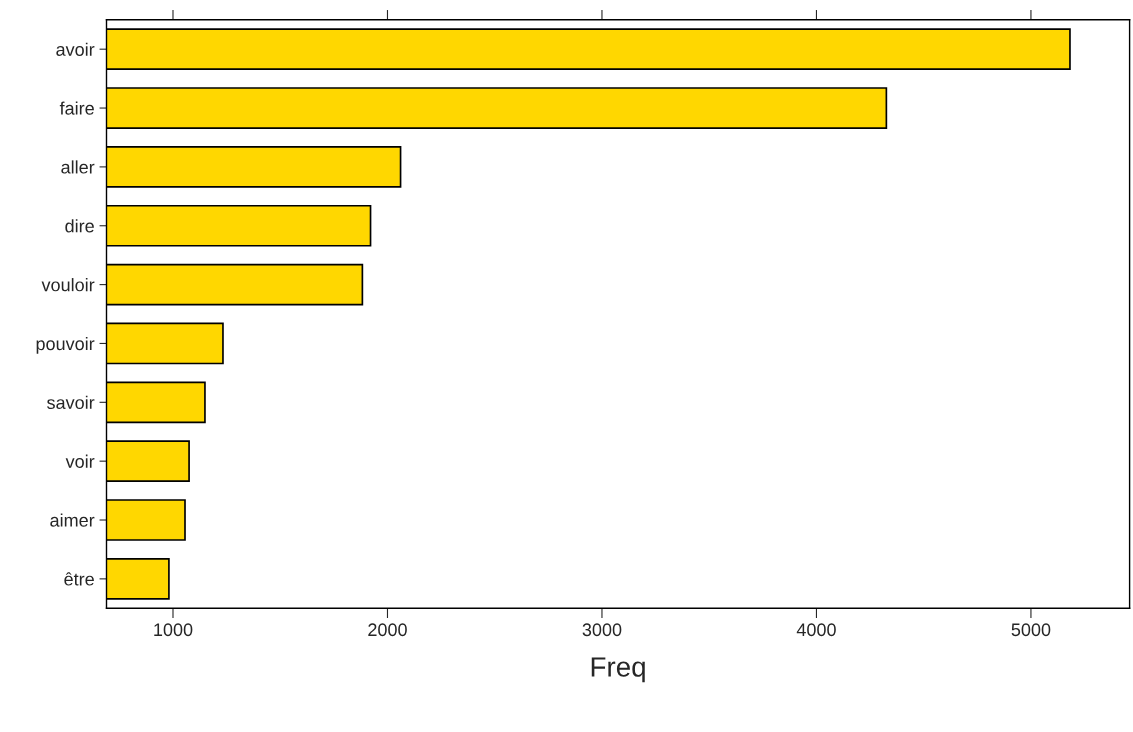  I want to click on y-tick-label: vouloir, so click(68, 285).